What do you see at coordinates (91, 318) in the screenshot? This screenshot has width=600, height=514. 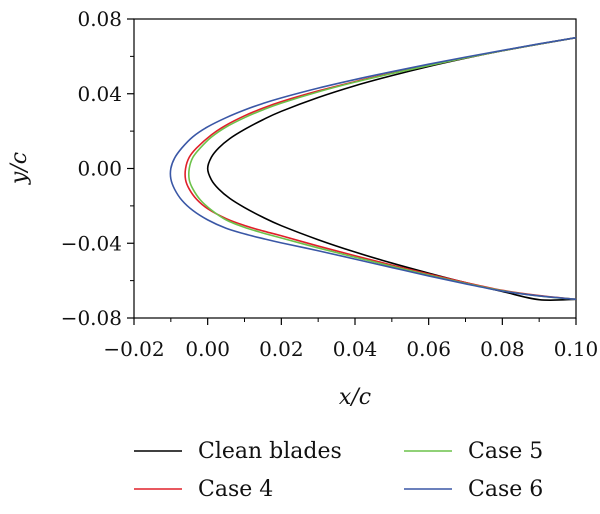 I see `y-tick-label: −0.08` at bounding box center [91, 318].